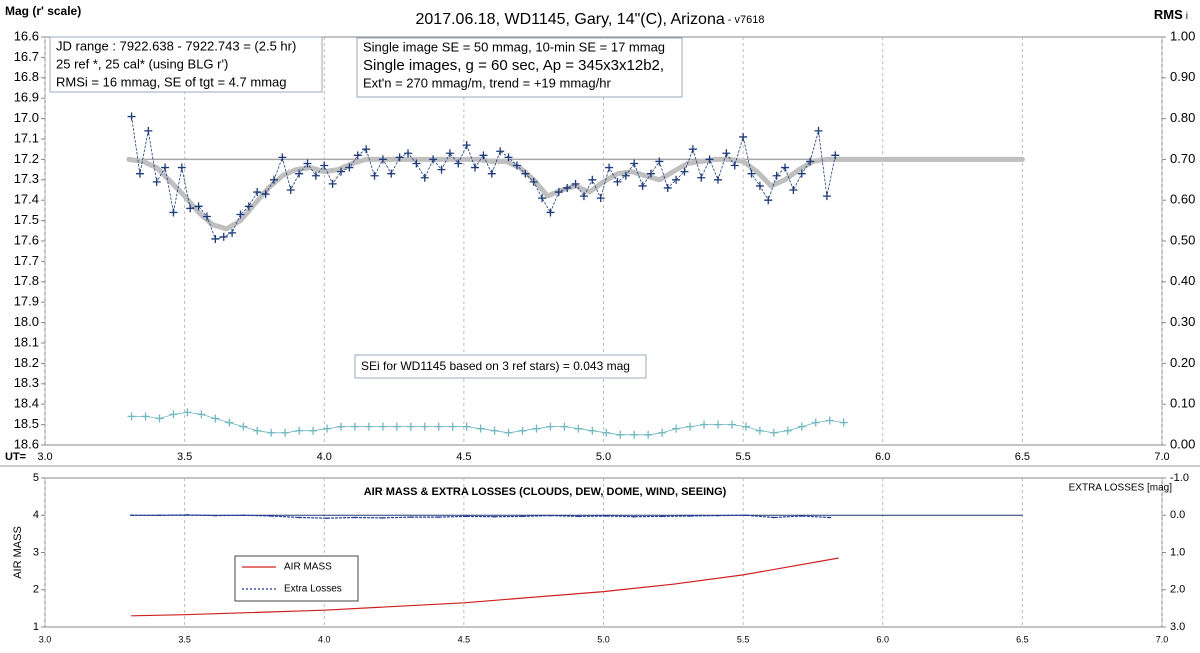  I want to click on x-tick-label: 4.0, so click(324, 639).